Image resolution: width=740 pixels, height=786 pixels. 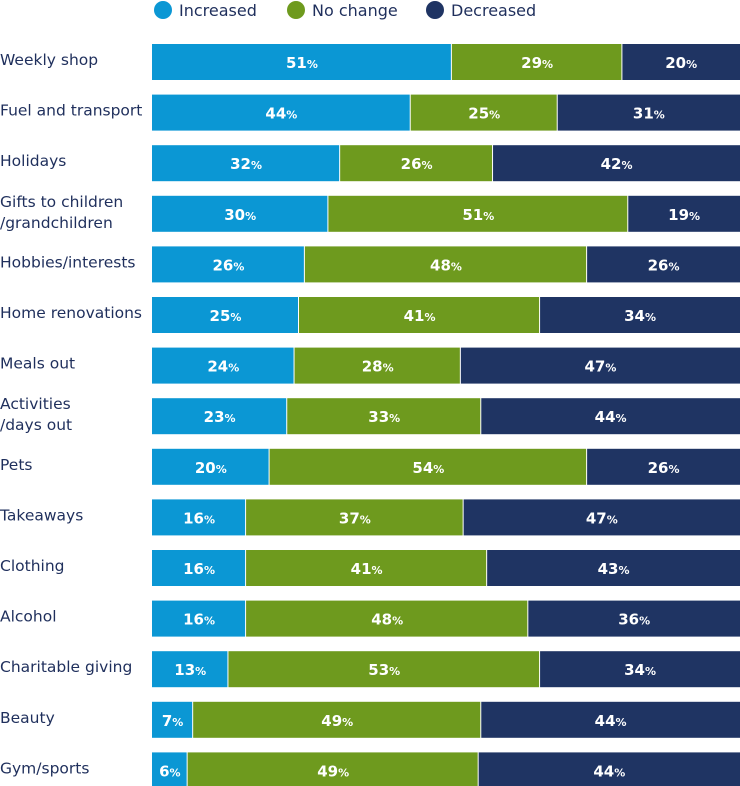 What do you see at coordinates (61, 212) in the screenshot?
I see `category-label: Gifts to children/grandchildren` at bounding box center [61, 212].